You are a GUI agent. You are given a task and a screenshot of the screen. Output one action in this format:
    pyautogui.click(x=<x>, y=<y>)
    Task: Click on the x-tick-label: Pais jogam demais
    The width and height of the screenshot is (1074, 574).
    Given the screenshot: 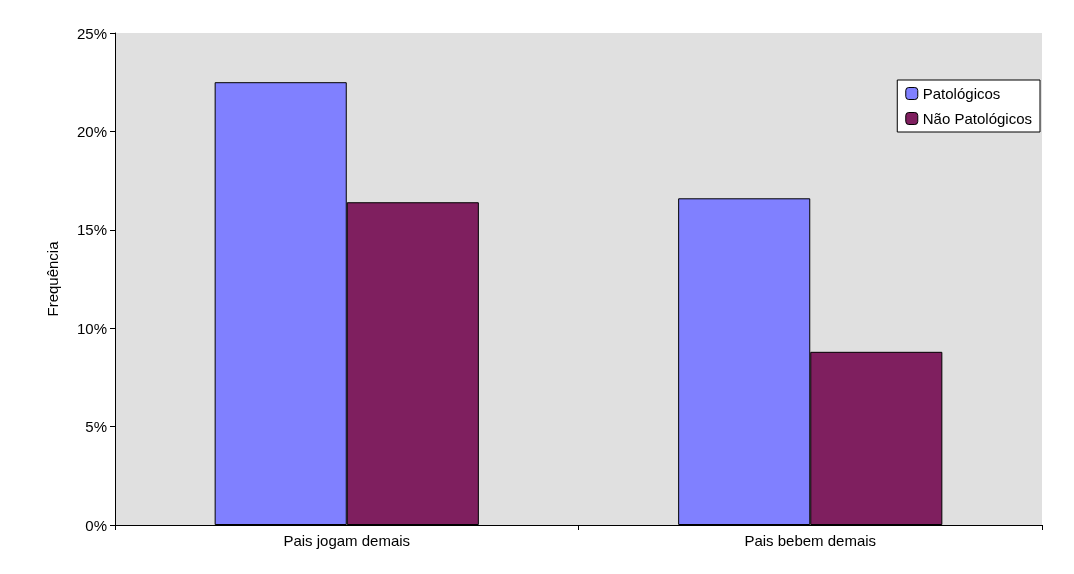 What is the action you would take?
    pyautogui.click(x=347, y=540)
    